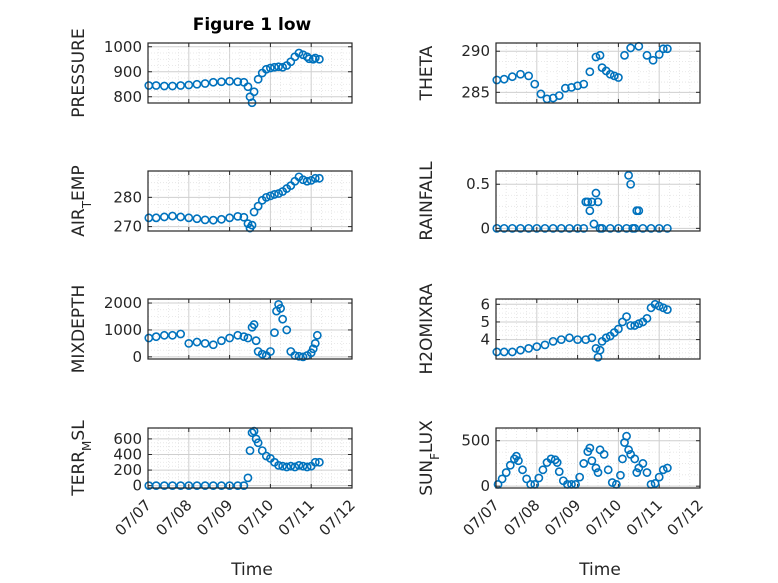 The width and height of the screenshot is (778, 583). I want to click on x-tick-label: 07/07, so click(133, 517).